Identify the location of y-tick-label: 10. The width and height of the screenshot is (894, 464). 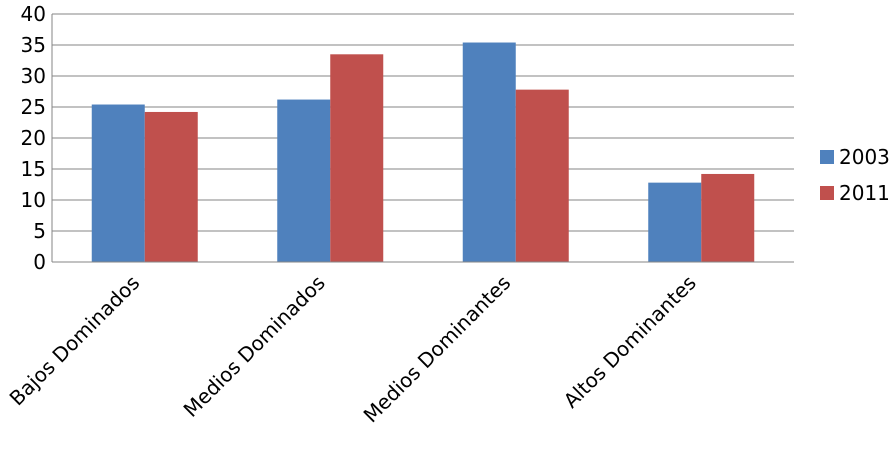
(33, 200).